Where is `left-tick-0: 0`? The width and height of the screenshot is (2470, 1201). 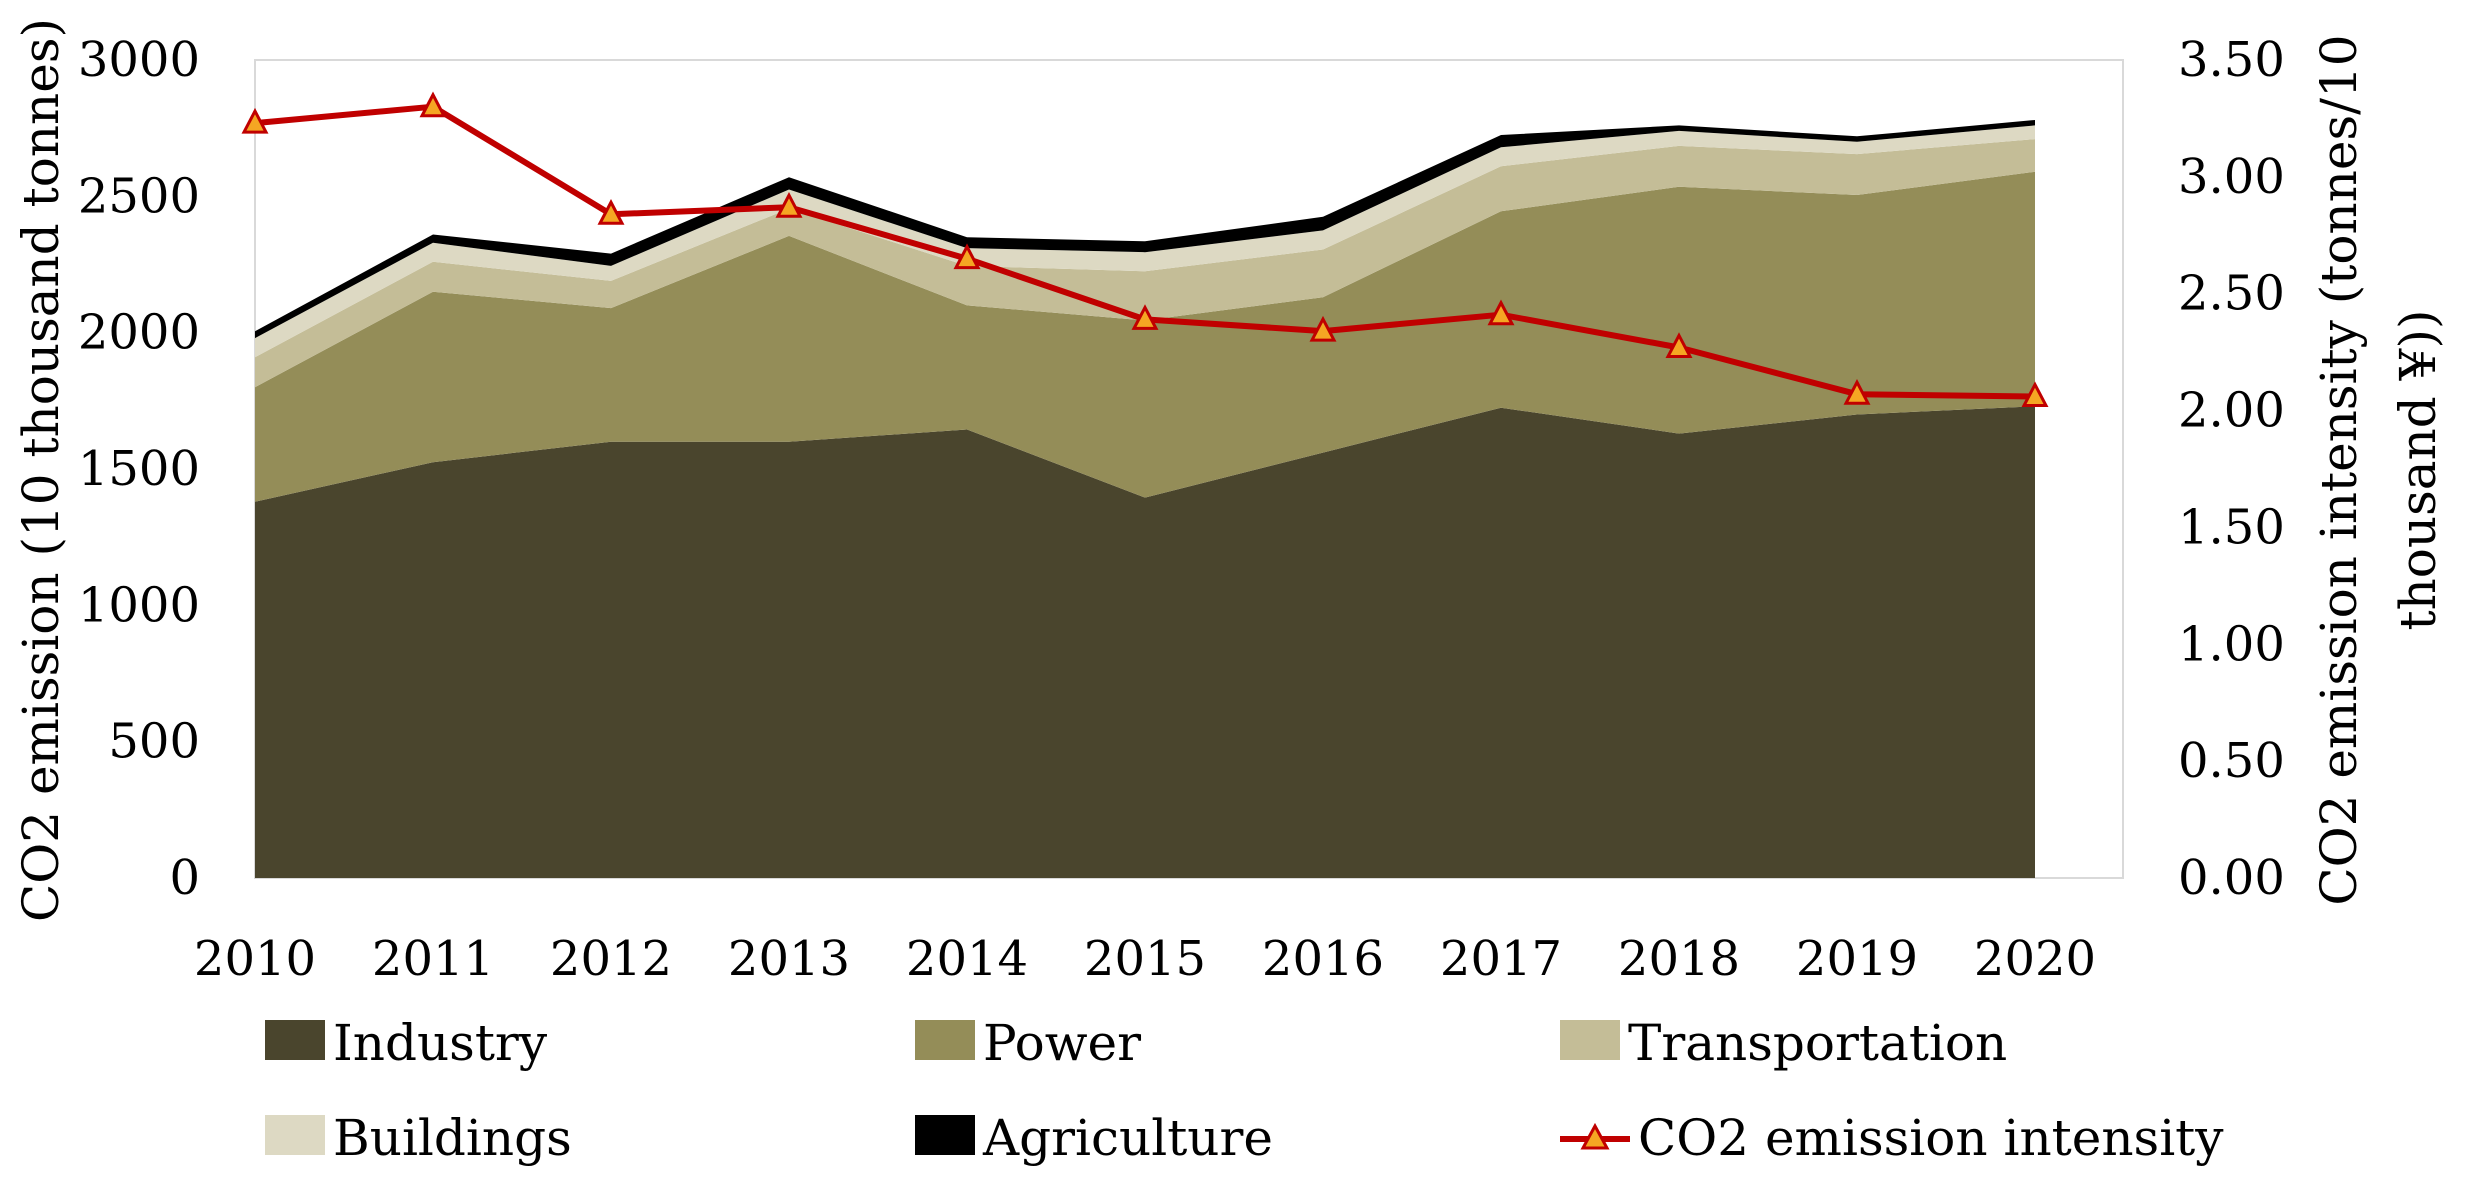
left-tick-0: 0 is located at coordinates (184, 878).